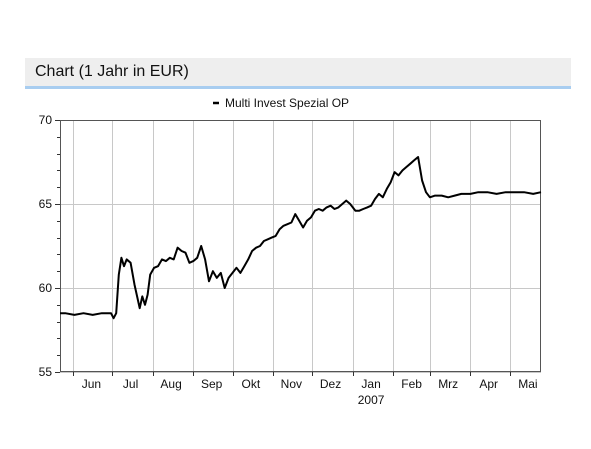  What do you see at coordinates (130, 384) in the screenshot?
I see `x-tick-label-jul: Jul` at bounding box center [130, 384].